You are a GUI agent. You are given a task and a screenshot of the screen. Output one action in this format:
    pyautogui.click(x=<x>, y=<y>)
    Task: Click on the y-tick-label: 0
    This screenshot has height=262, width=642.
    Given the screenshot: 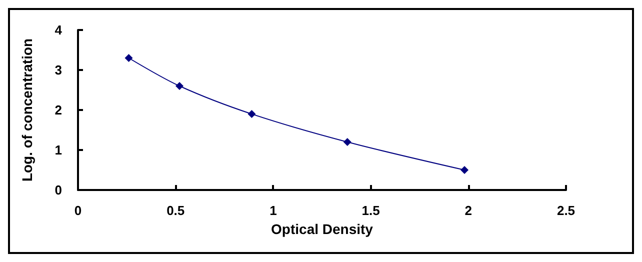 What is the action you would take?
    pyautogui.click(x=58, y=190)
    